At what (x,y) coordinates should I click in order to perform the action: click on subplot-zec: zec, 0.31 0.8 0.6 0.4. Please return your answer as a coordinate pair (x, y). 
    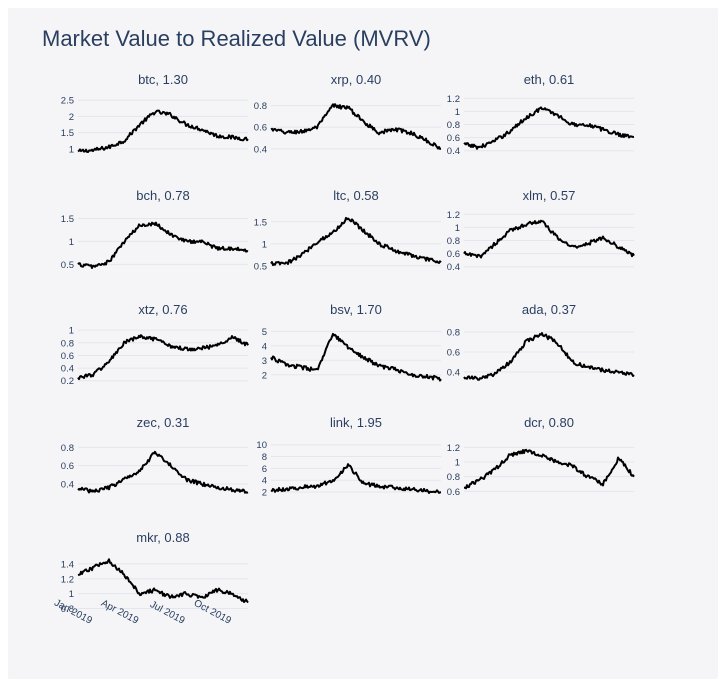
    Looking at the image, I should click on (155, 454).